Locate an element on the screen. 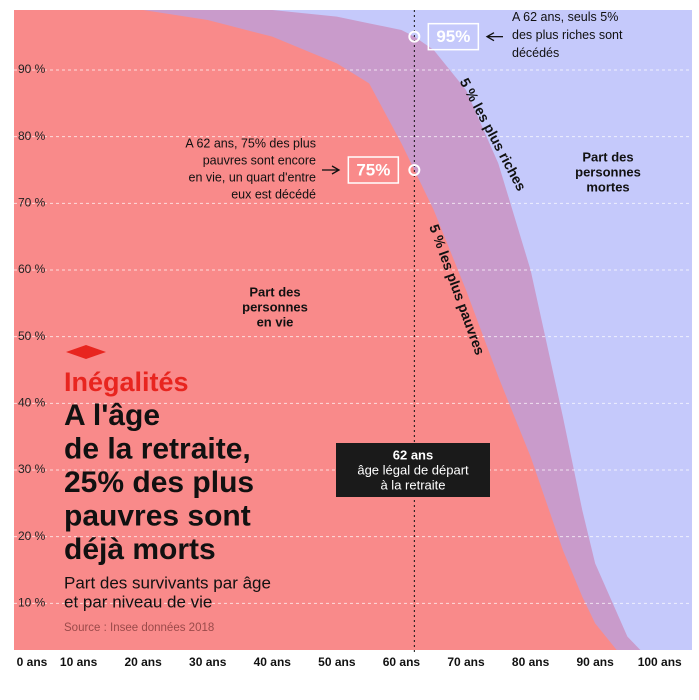  x-tick-label: 50 ans is located at coordinates (337, 662).